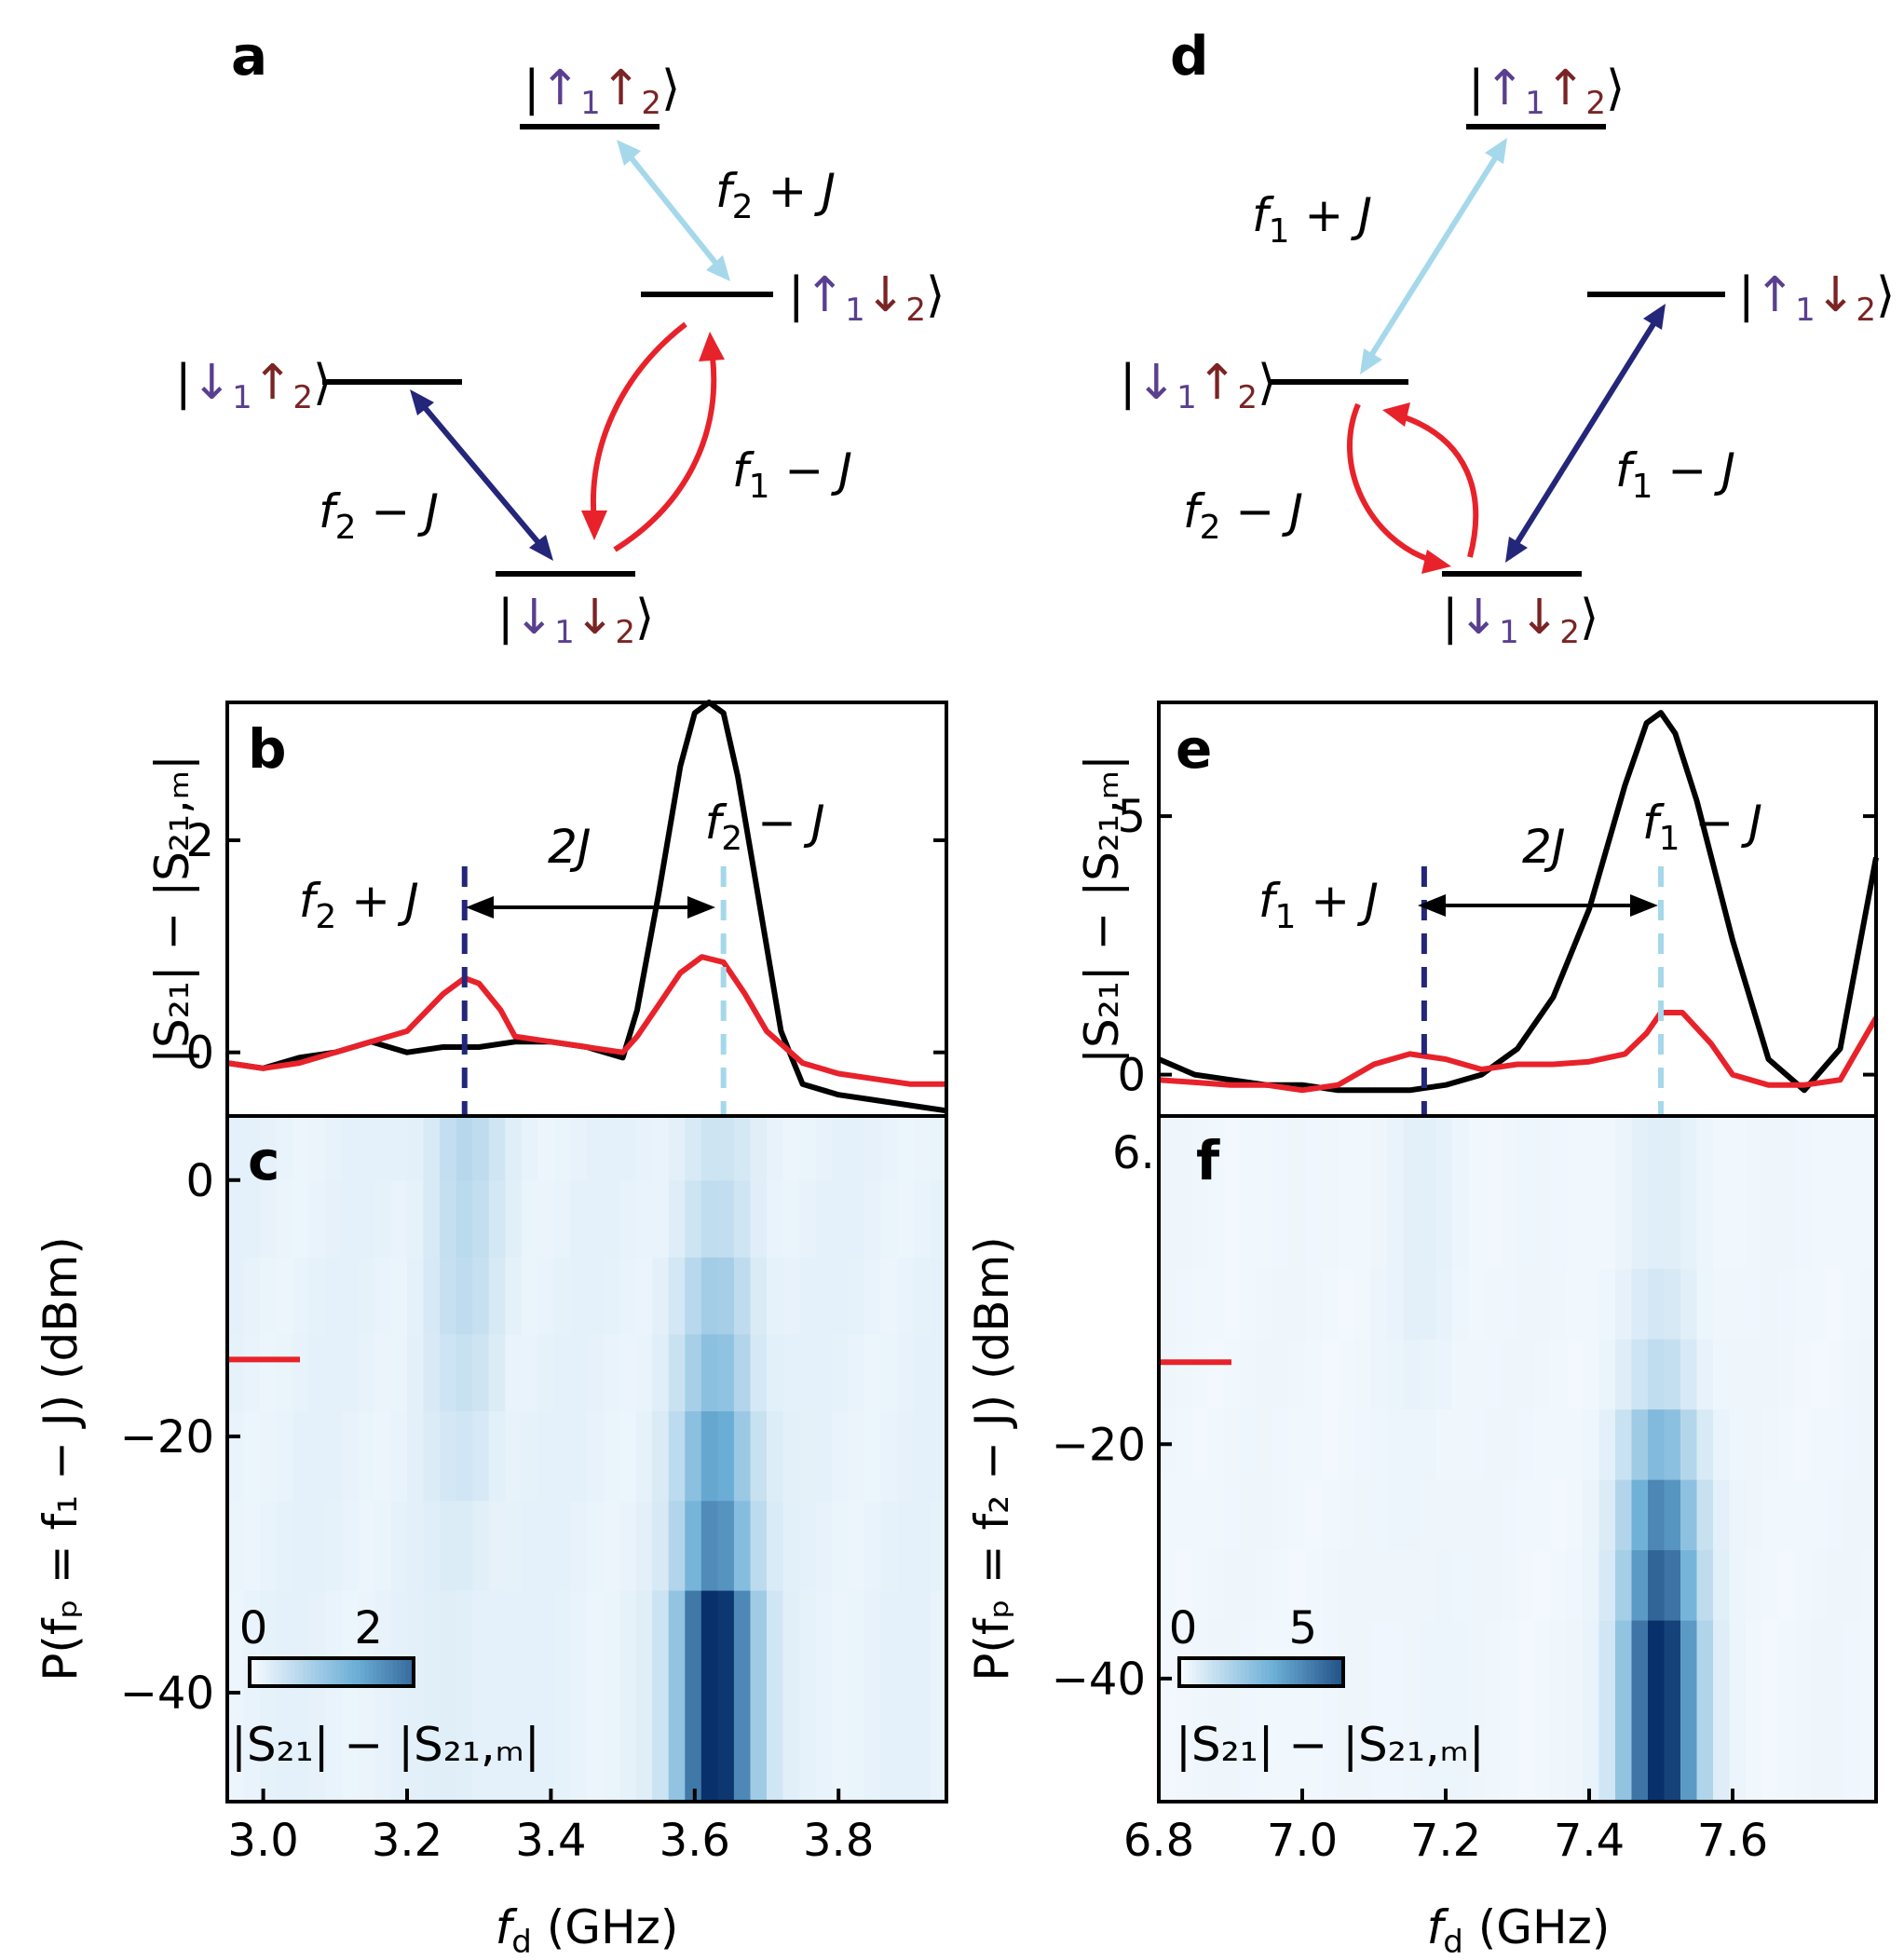  Describe the element at coordinates (331, 1672) in the screenshot. I see `colorbar-frame-c` at that location.